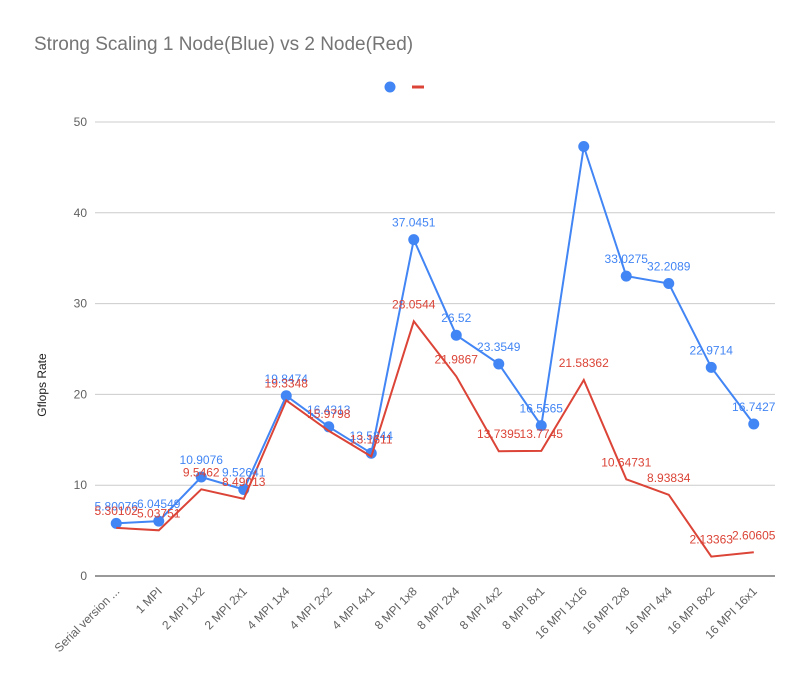 The image size is (808, 680). Describe the element at coordinates (712, 540) in the screenshot. I see `data-label: 2.13363` at that location.